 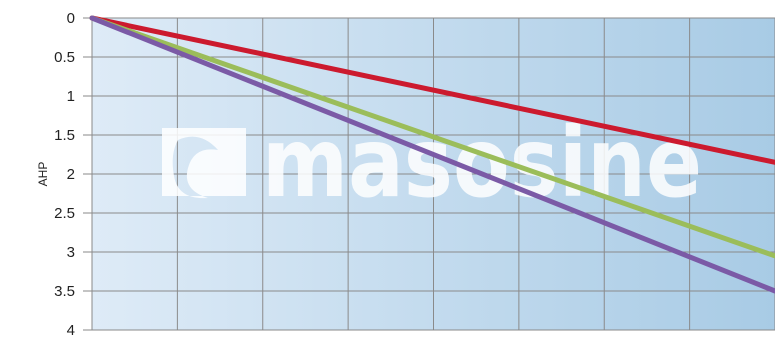 I want to click on y-tick-label: 4, so click(x=71, y=330).